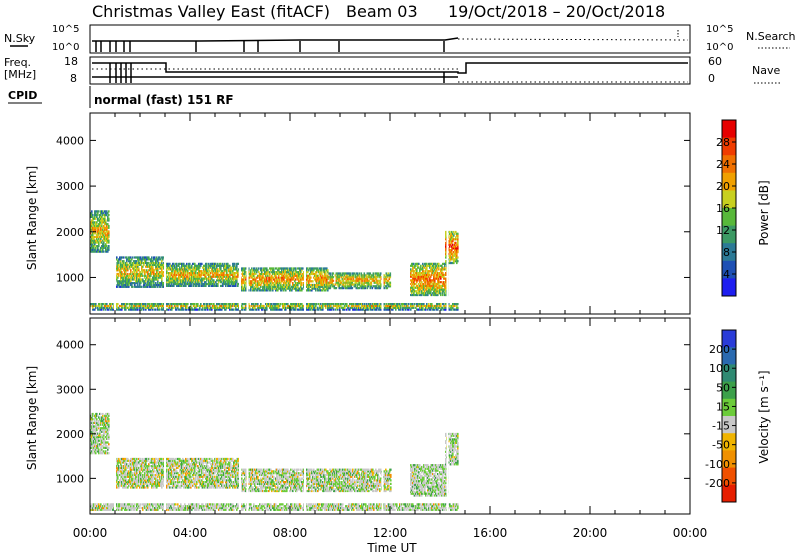  What do you see at coordinates (73, 78) in the screenshot?
I see `freq-tick-bottom: 8` at bounding box center [73, 78].